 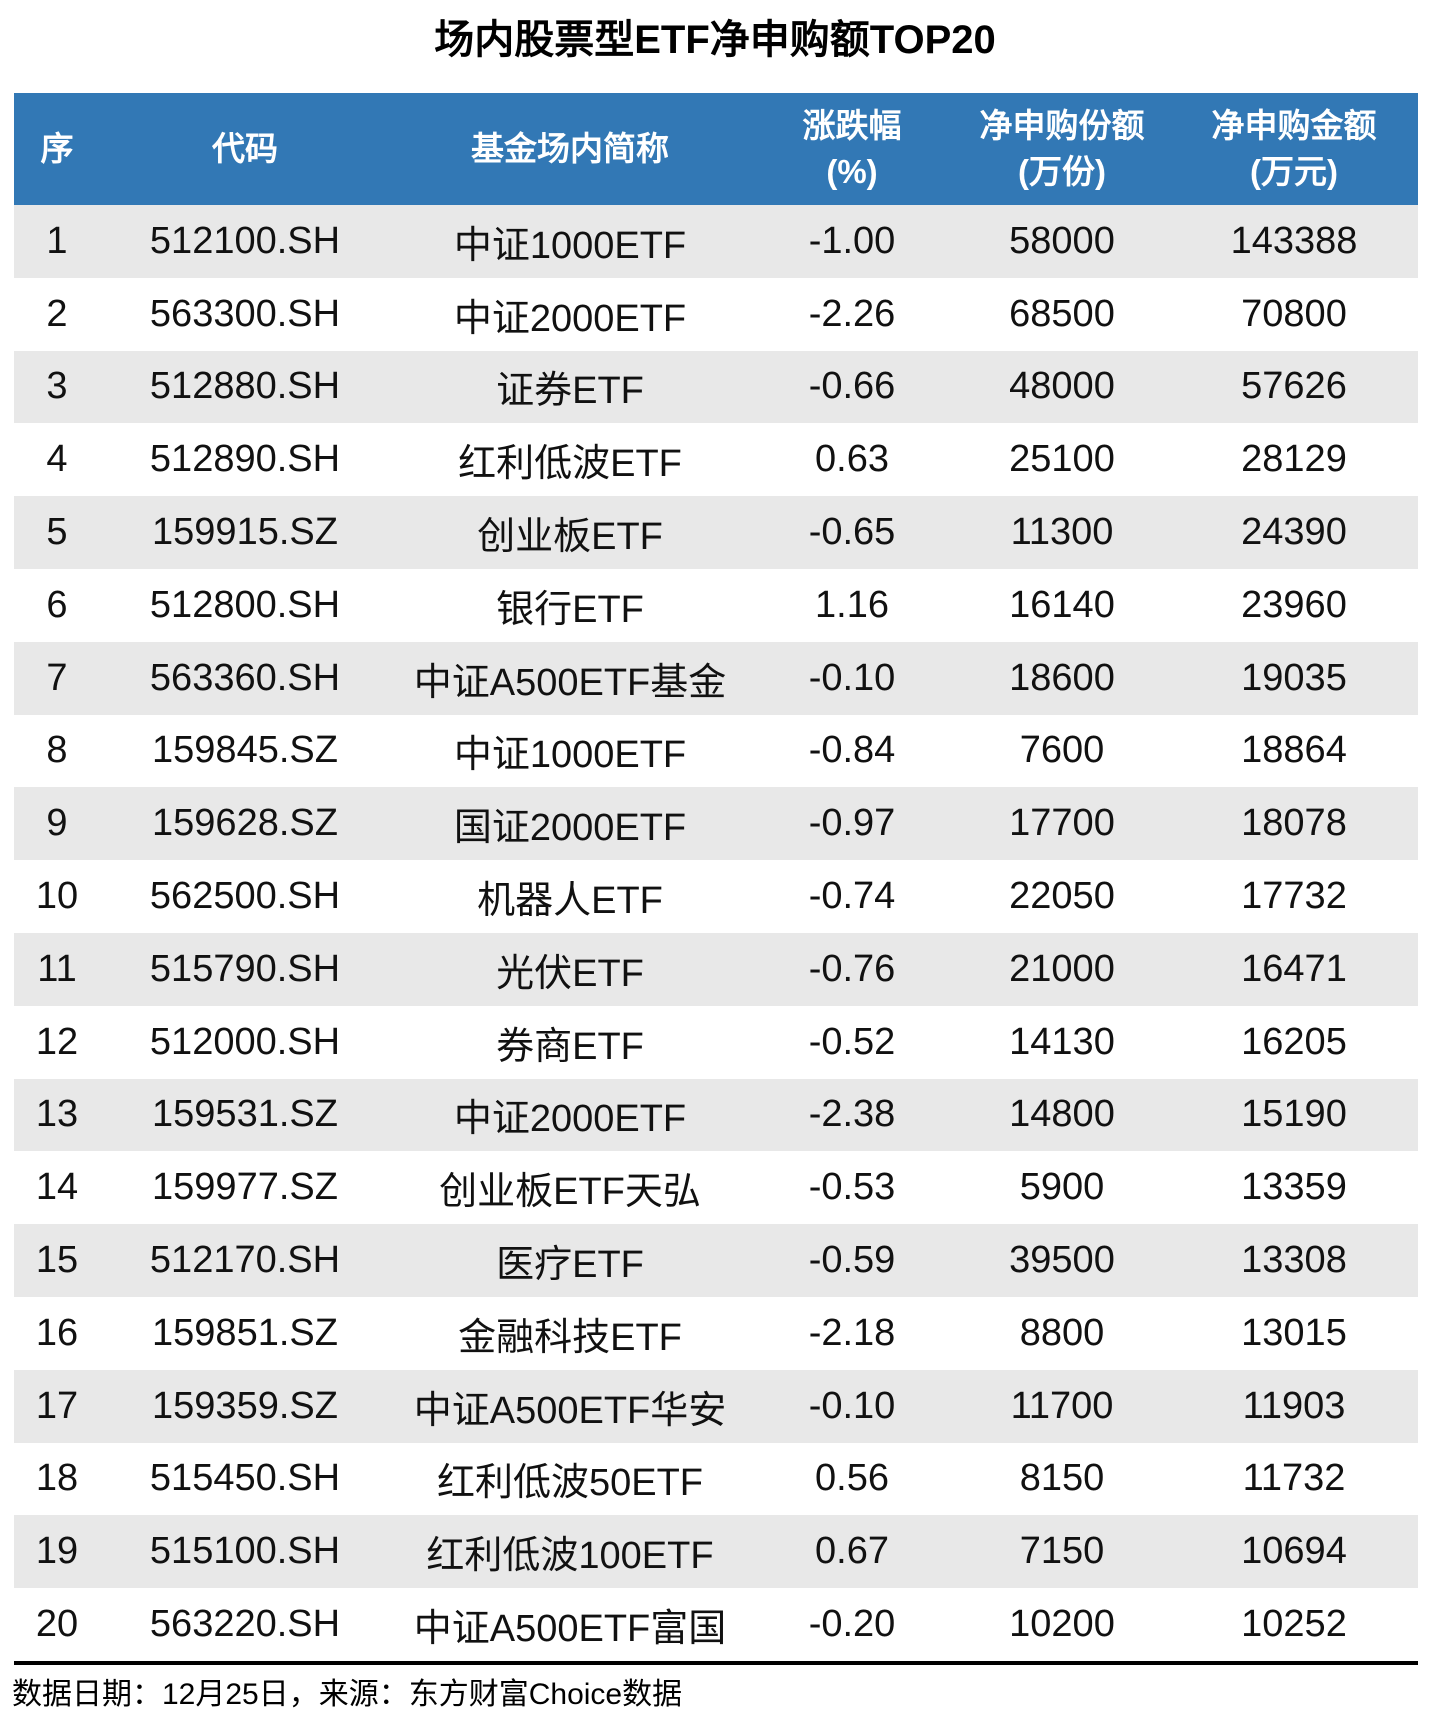 What do you see at coordinates (570, 391) in the screenshot?
I see `table-cell: 证券ETF` at bounding box center [570, 391].